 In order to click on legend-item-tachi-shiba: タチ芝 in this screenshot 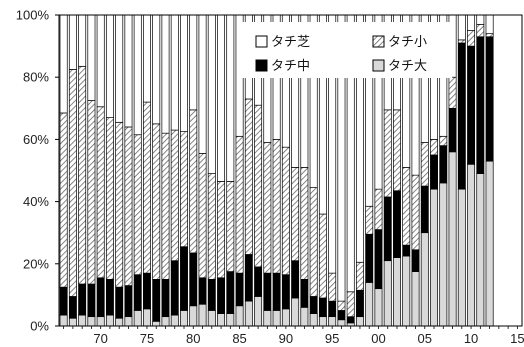, I will do `click(282, 42)`.